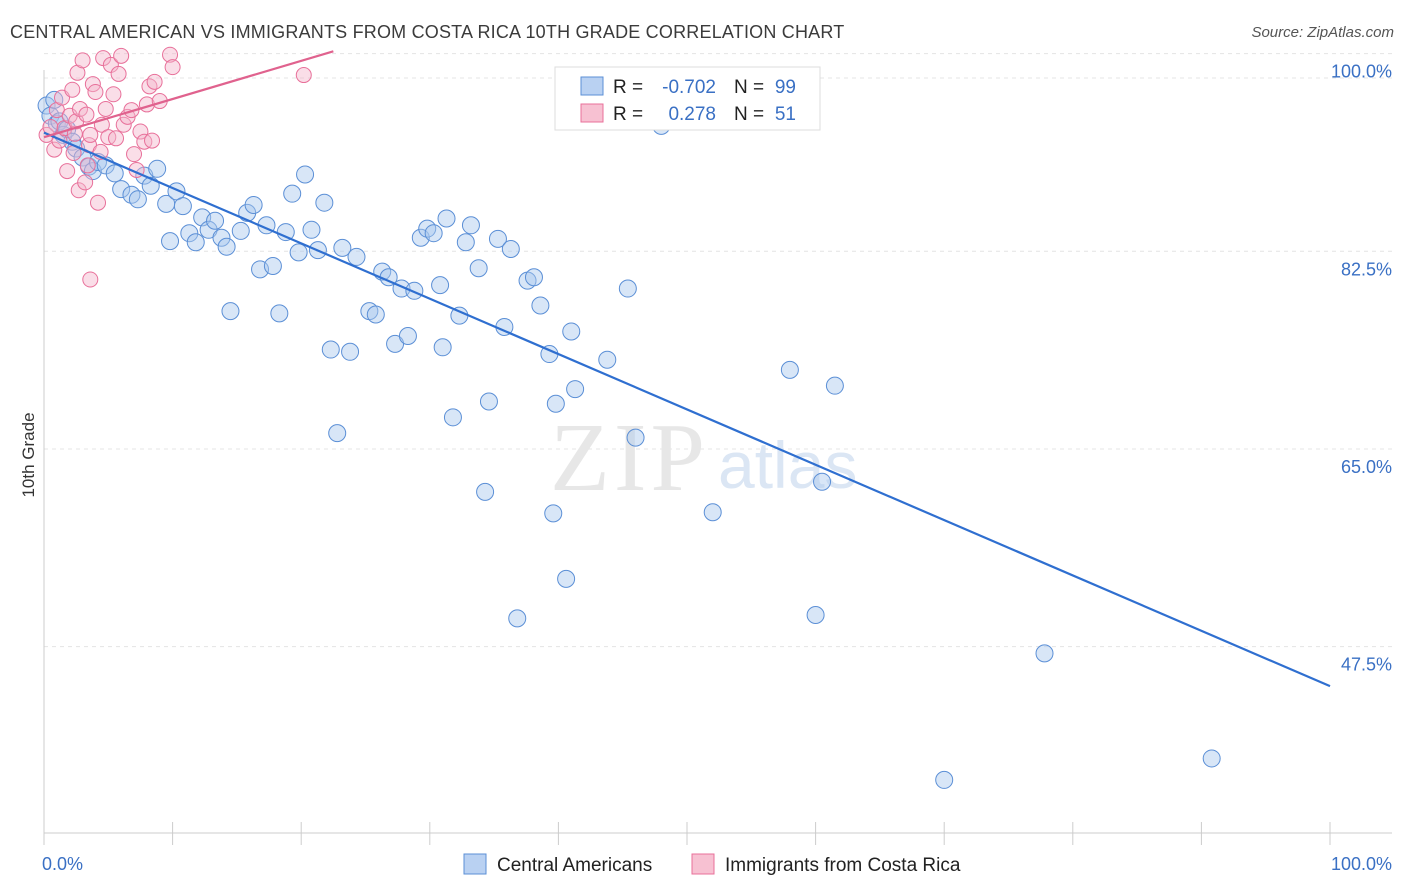 This screenshot has height=892, width=1406. I want to click on stats-legend: R = -0.702 N = 99 R = 0.278 N = 51, so click(687, 98).